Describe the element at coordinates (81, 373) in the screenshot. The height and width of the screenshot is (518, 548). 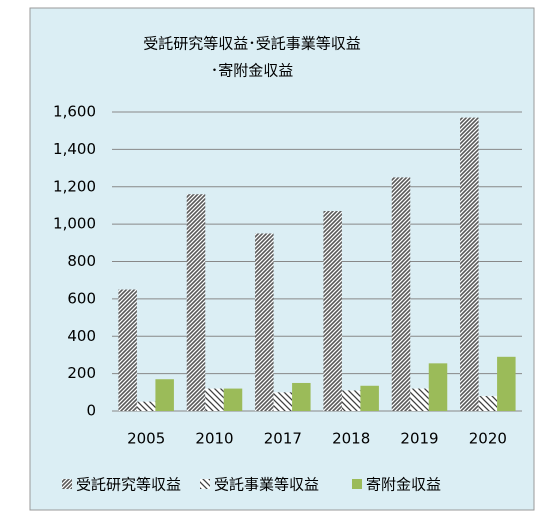
I see `y-tick-label: 200` at that location.